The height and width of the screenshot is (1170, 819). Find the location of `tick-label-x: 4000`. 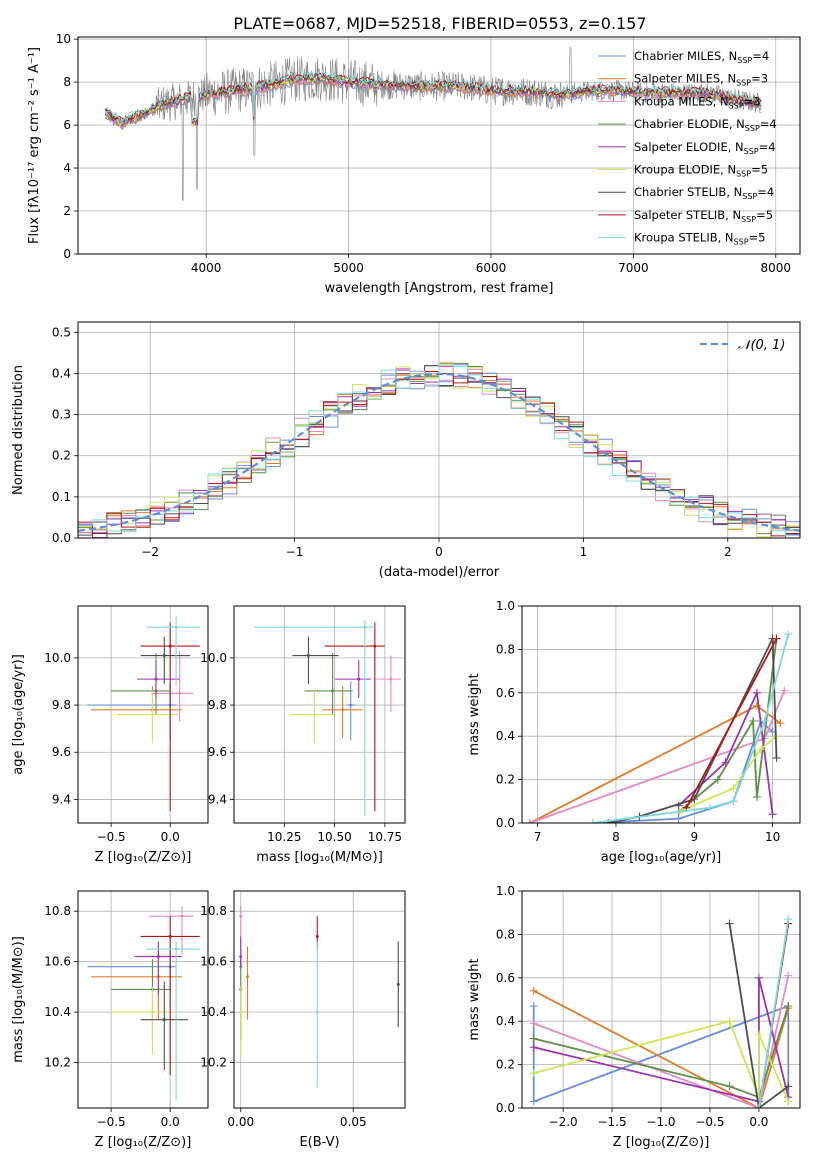

tick-label-x: 4000 is located at coordinates (206, 268).